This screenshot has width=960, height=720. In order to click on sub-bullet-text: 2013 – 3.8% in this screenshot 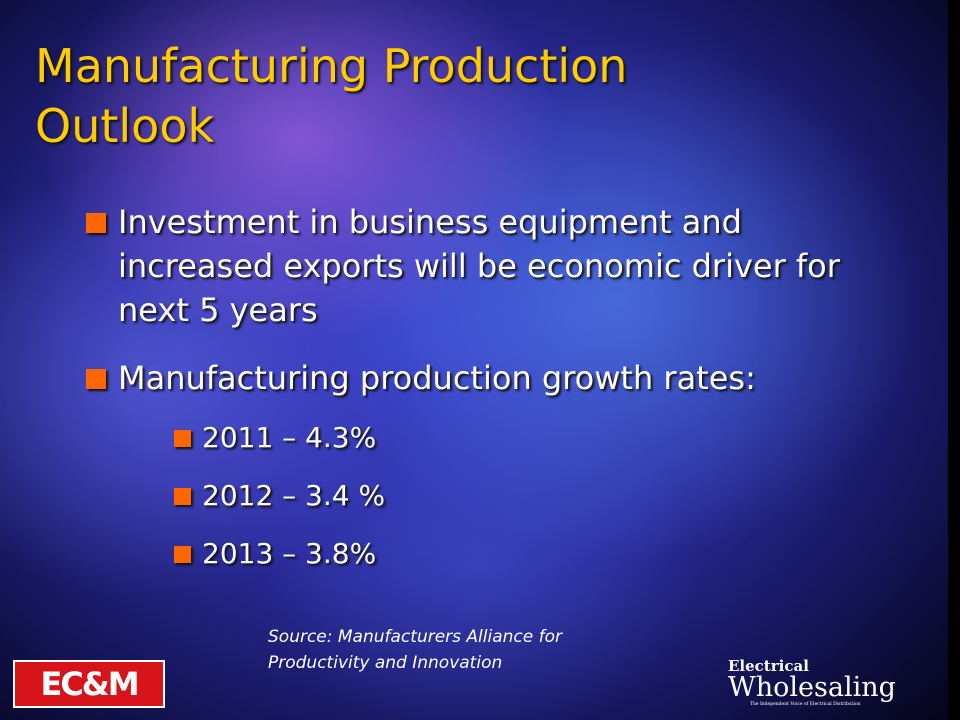, I will do `click(289, 553)`.